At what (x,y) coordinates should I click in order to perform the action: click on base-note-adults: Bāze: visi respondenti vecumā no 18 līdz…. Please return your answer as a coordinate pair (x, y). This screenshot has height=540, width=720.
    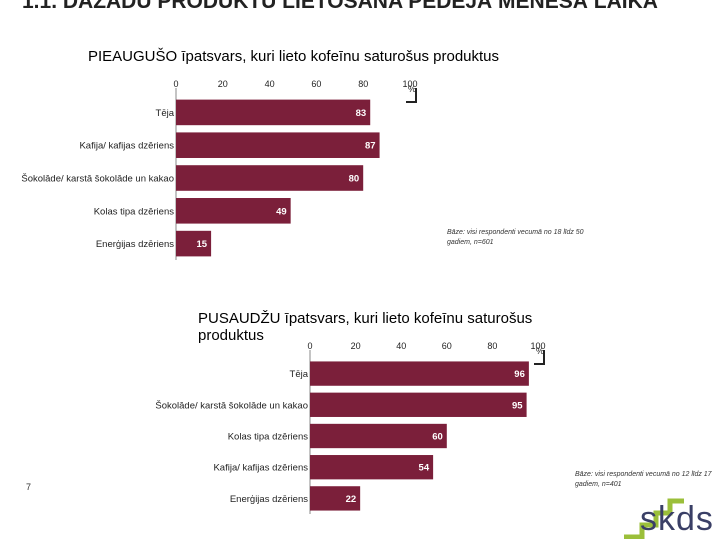
    Looking at the image, I should click on (515, 237).